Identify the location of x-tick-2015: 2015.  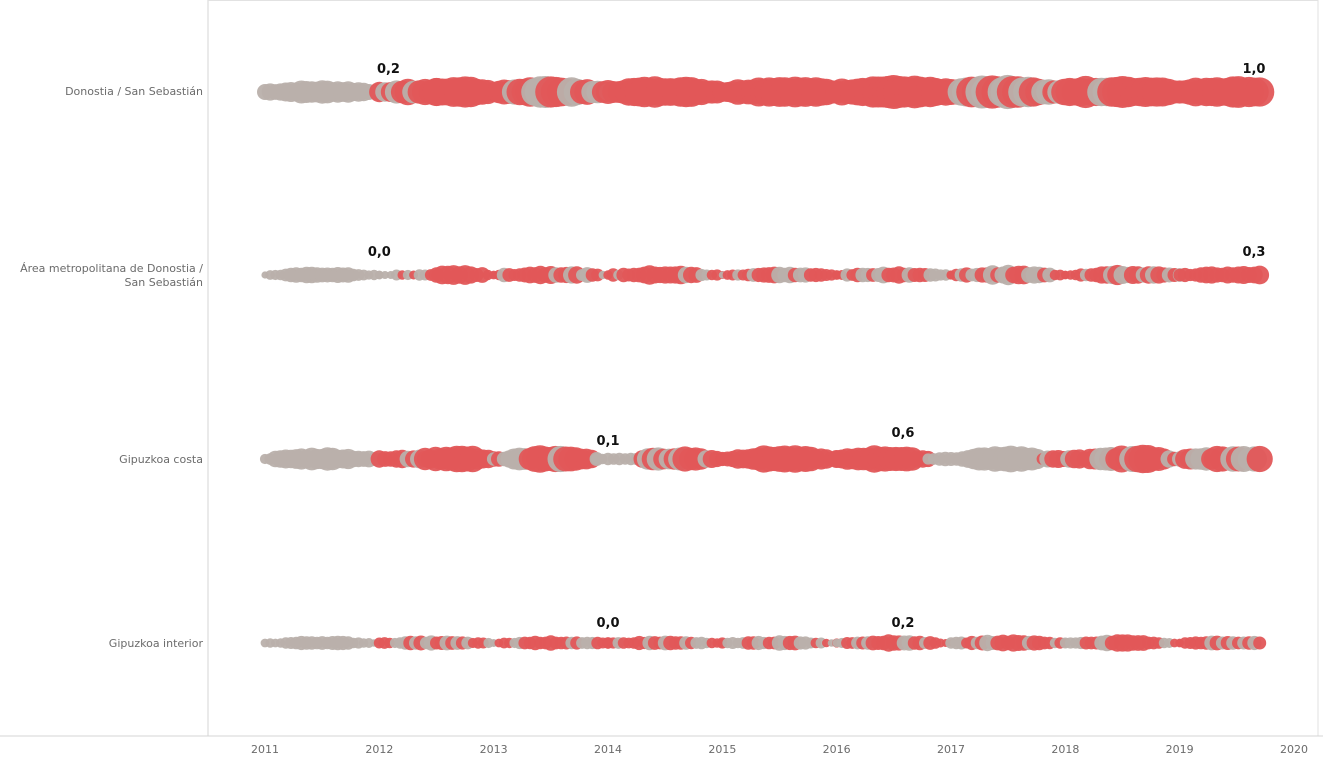
(722, 749).